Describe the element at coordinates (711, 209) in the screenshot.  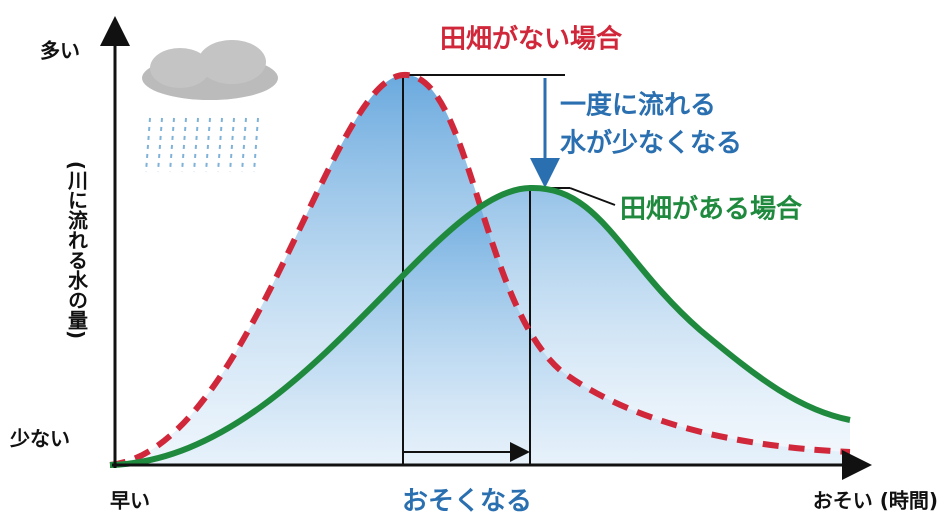
I see `curve-label: 田畑がある場合` at that location.